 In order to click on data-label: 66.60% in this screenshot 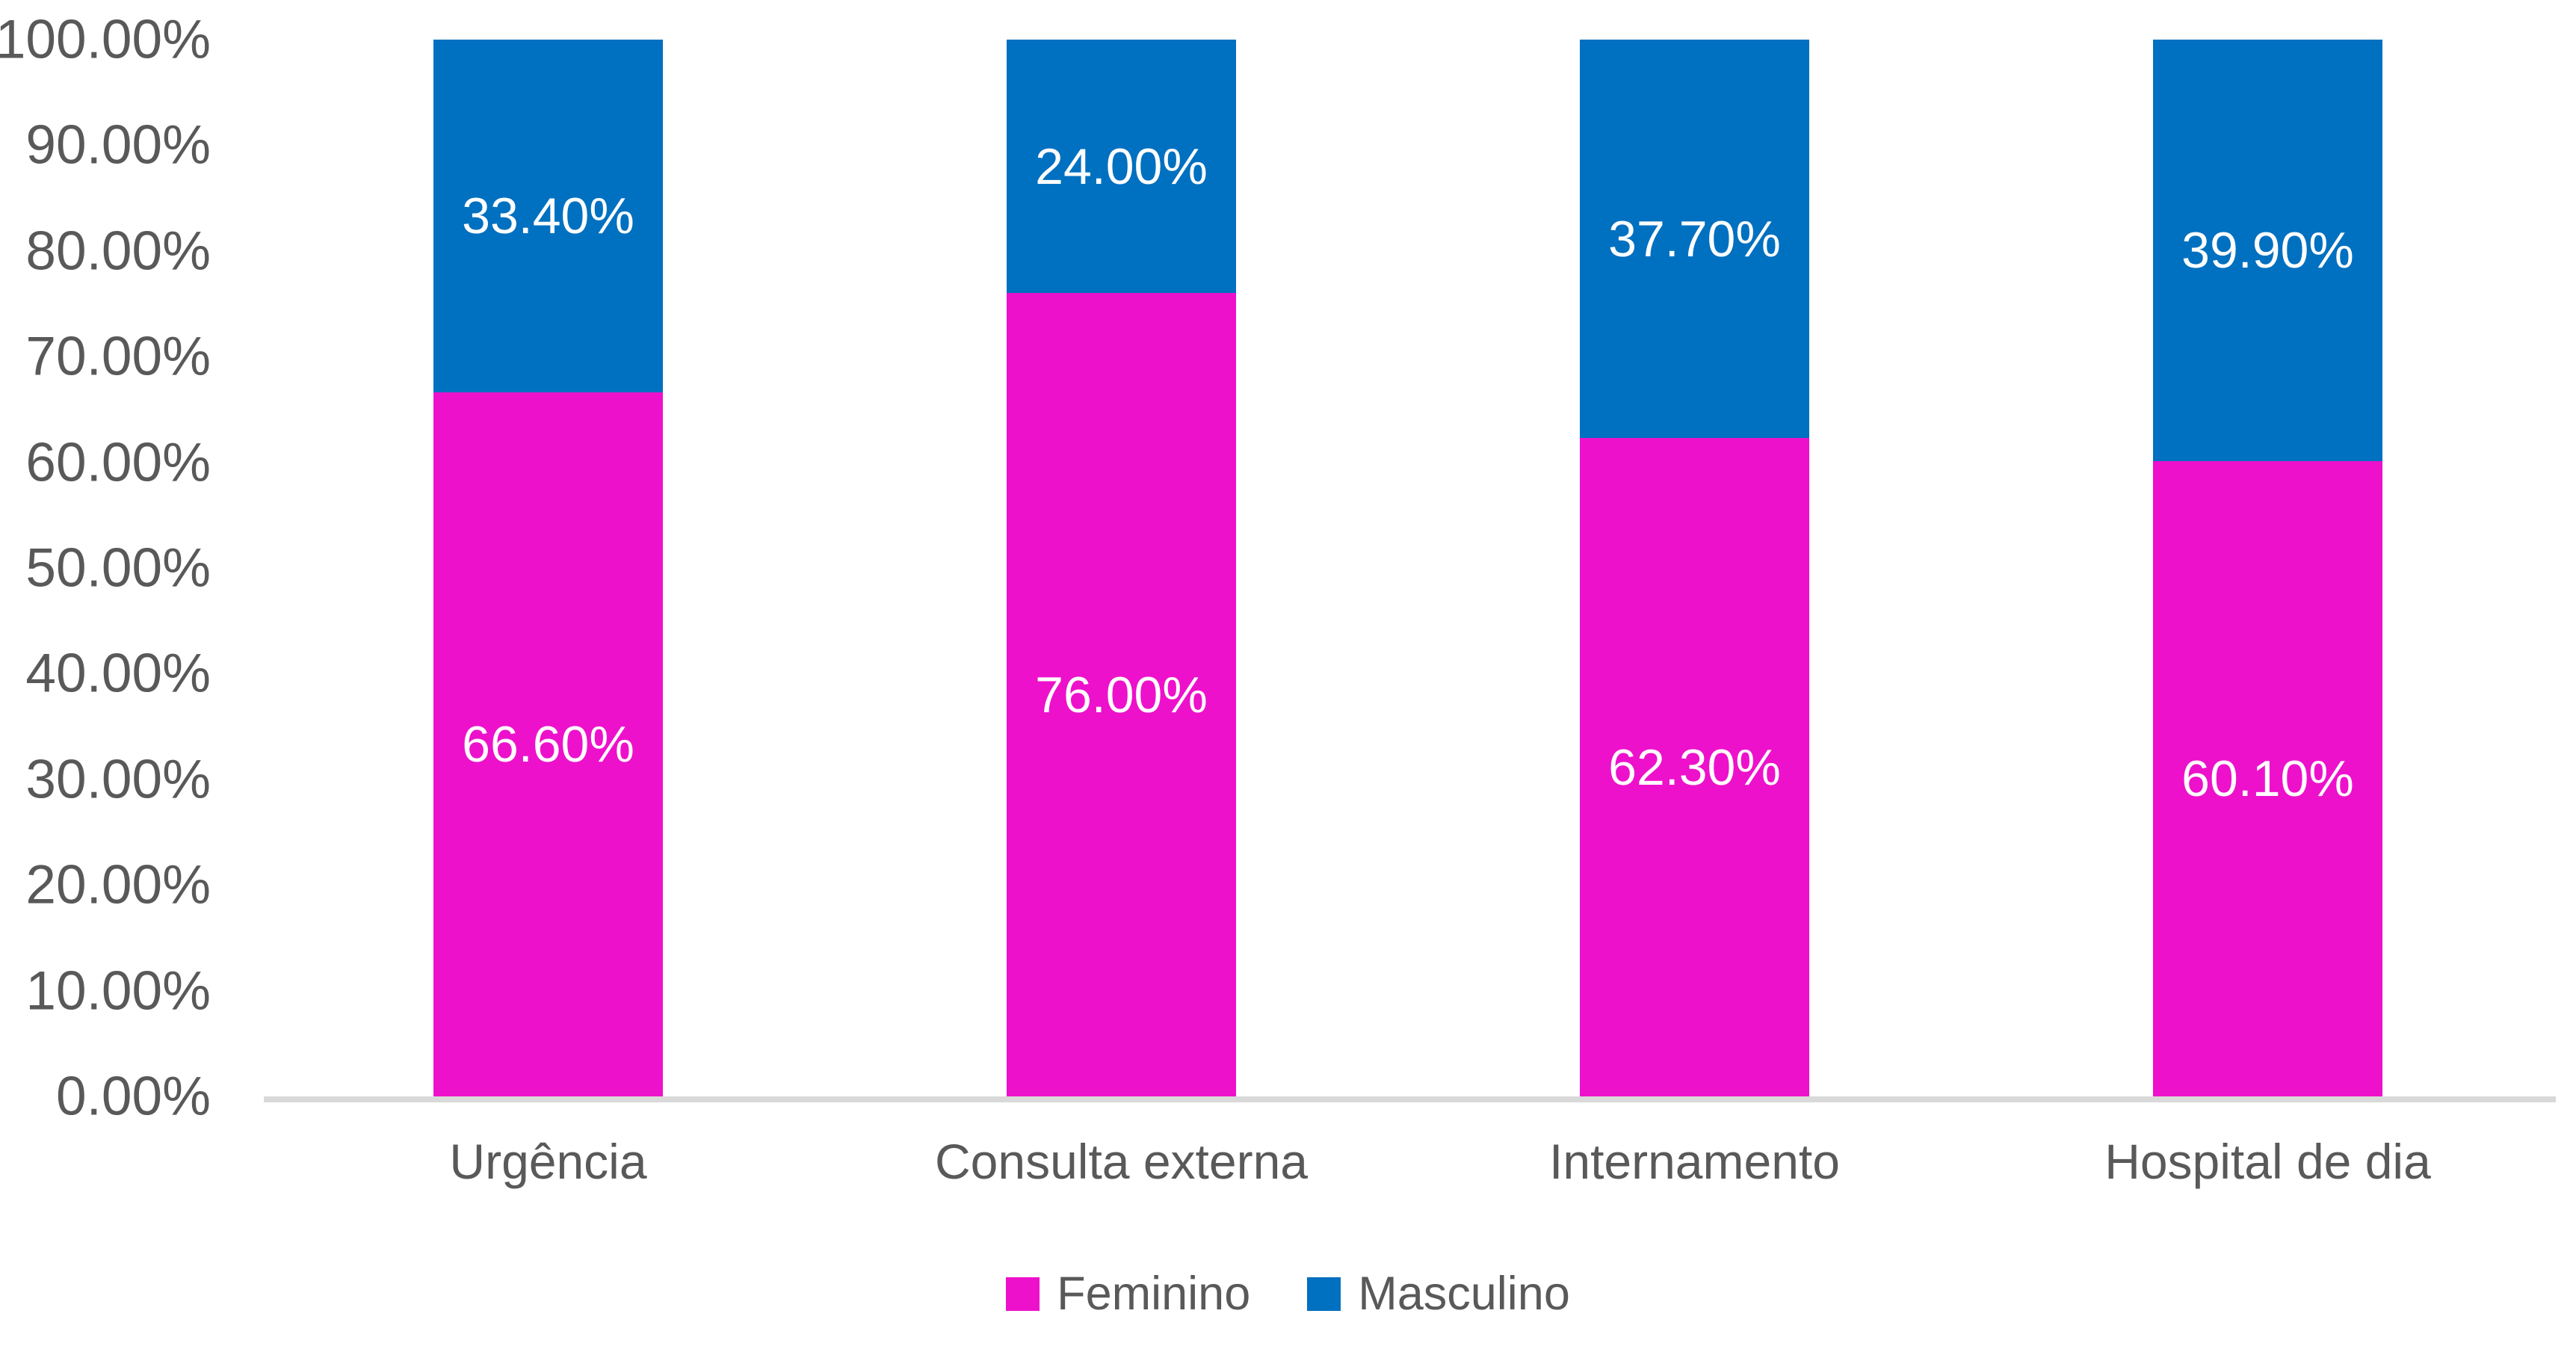, I will do `click(548, 745)`.